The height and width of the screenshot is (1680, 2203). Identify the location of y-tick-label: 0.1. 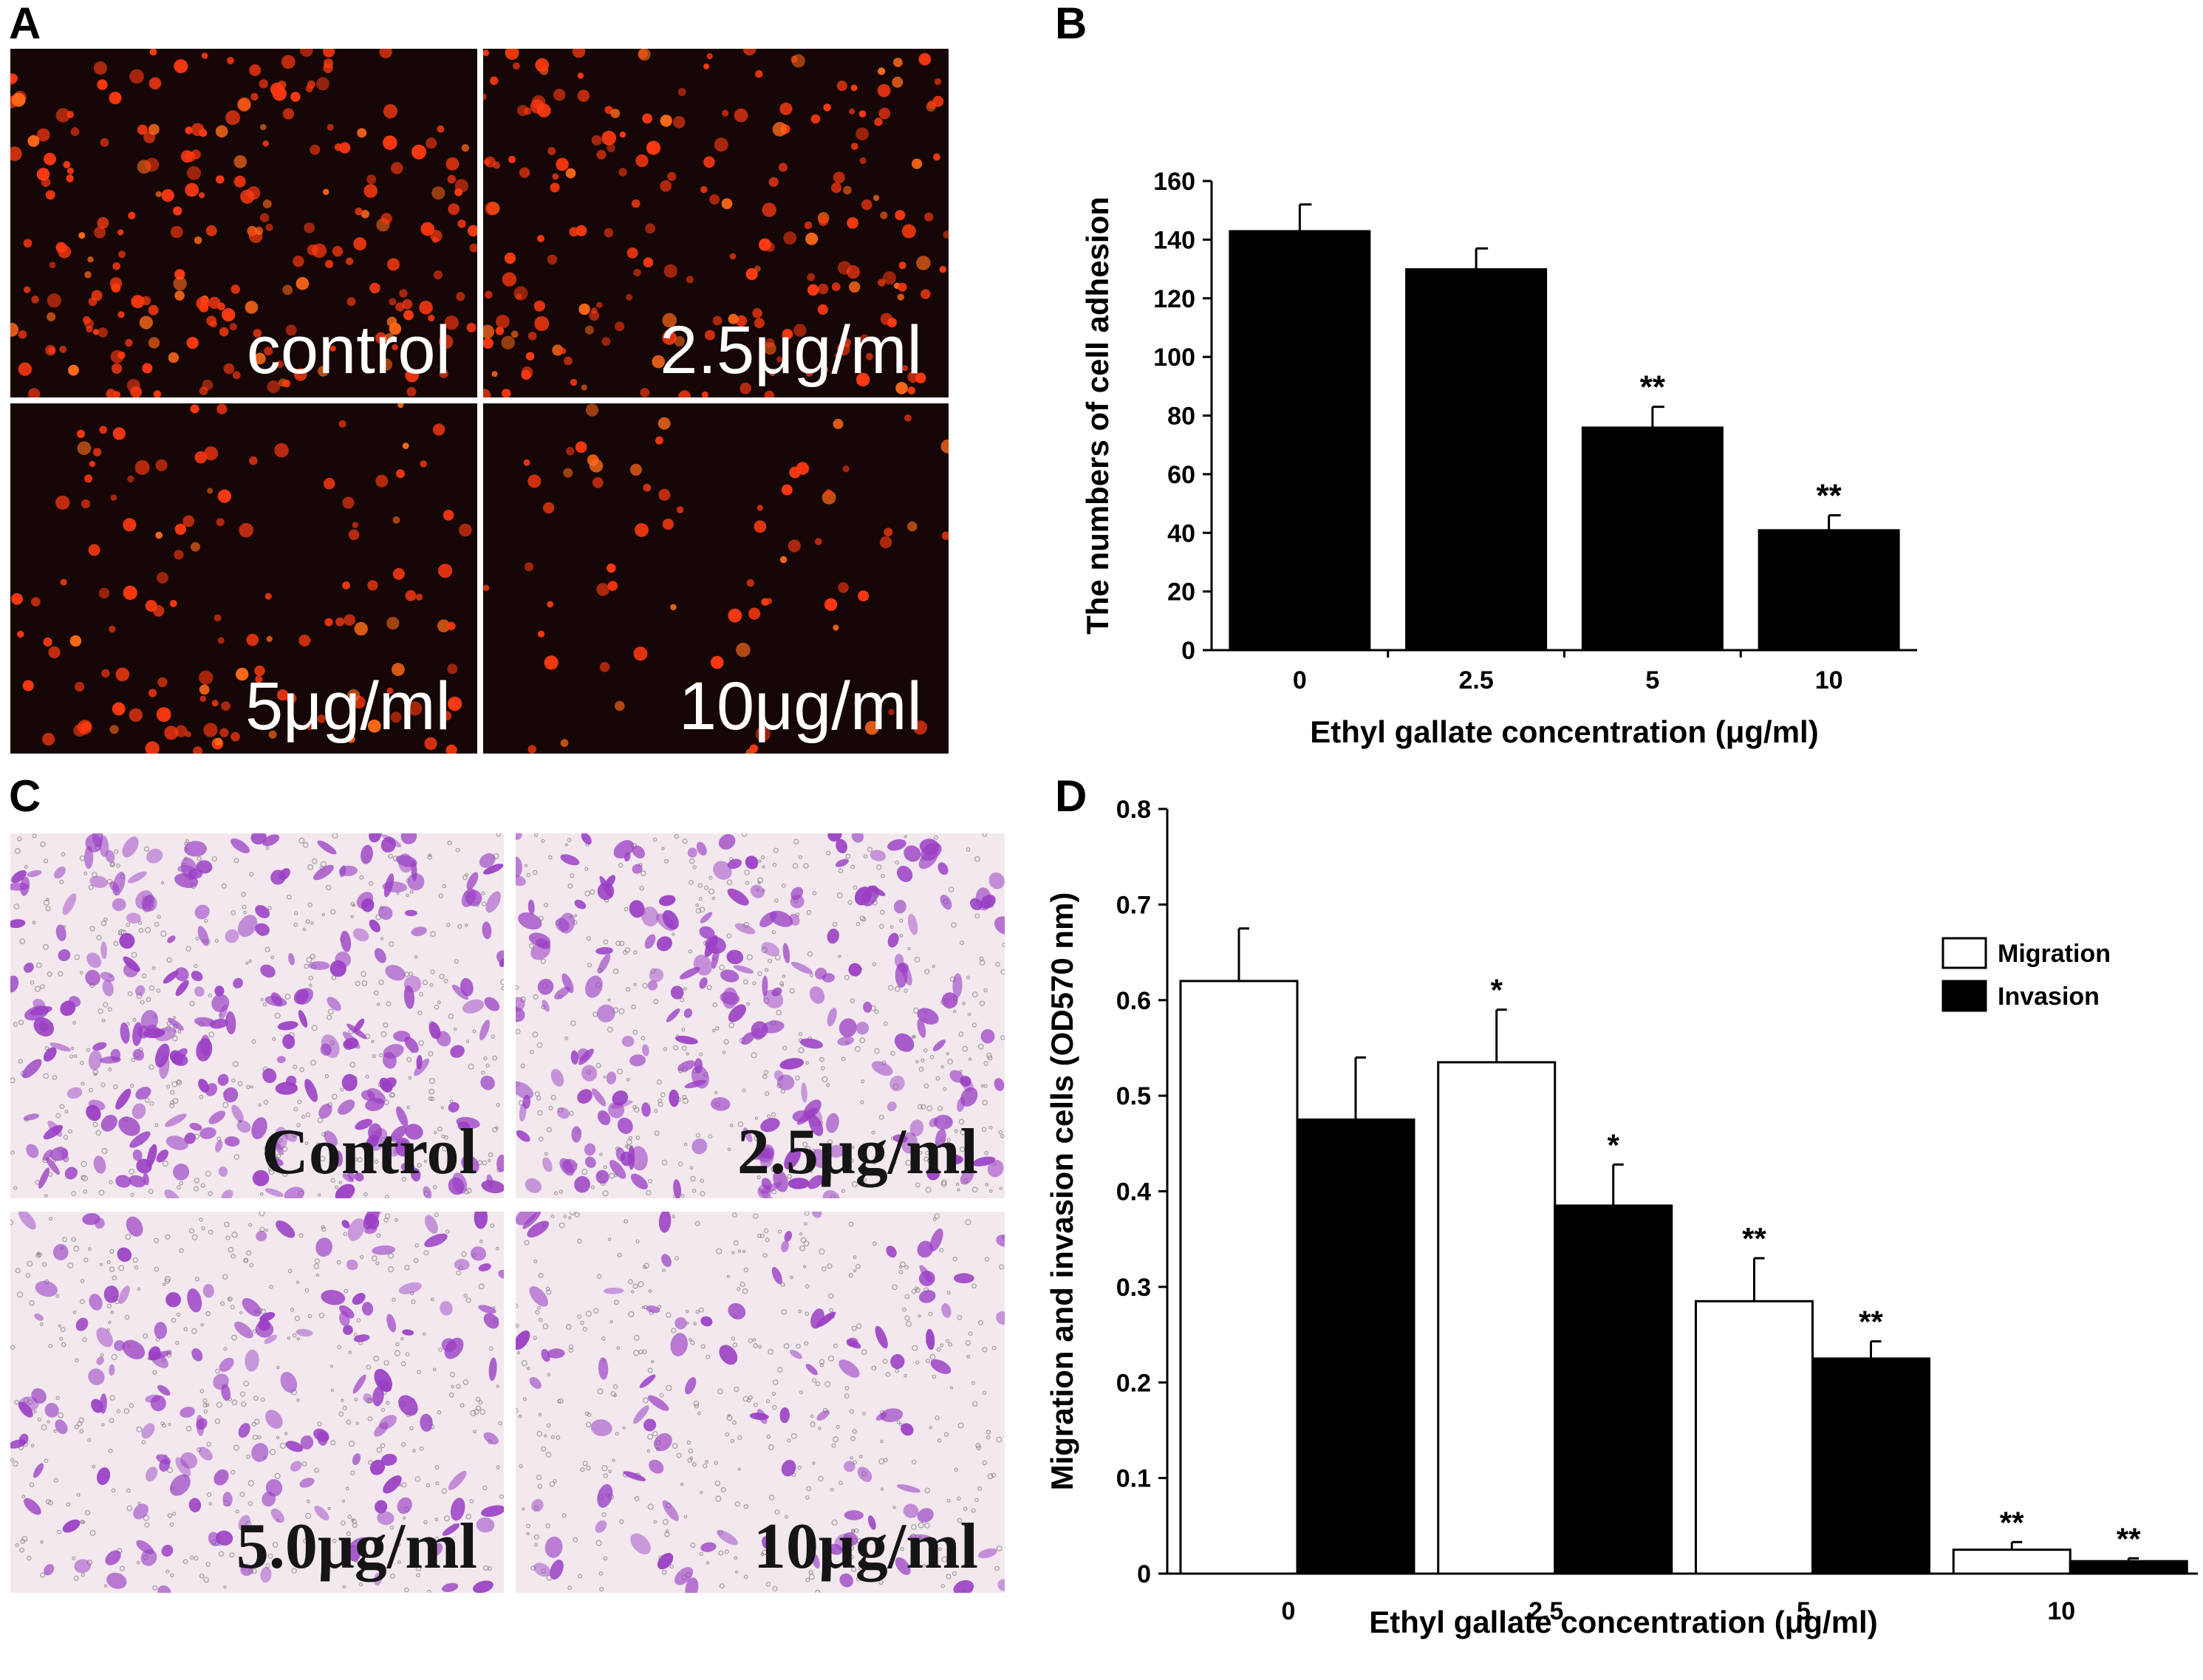
(1133, 1479).